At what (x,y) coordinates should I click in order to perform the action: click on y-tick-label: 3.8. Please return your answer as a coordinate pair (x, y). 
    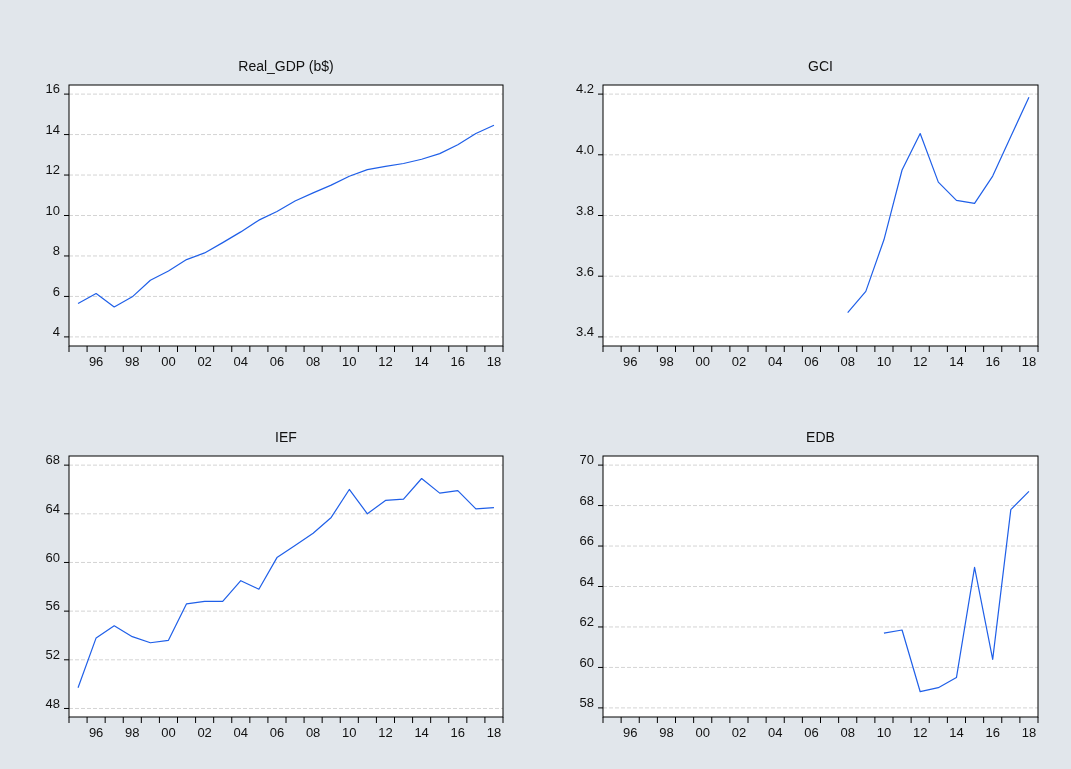
    Looking at the image, I should click on (584, 210).